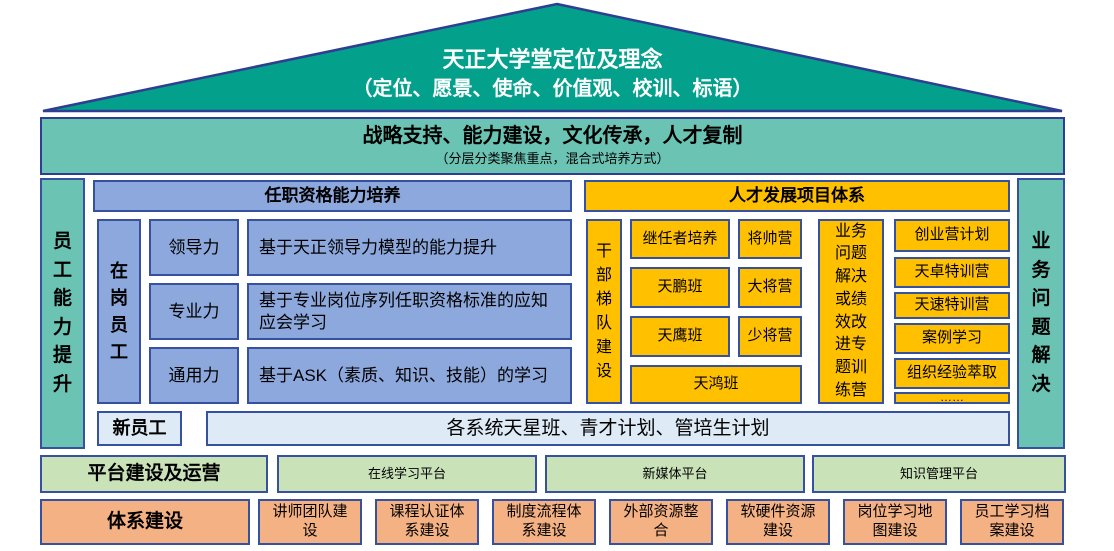 The width and height of the screenshot is (1114, 551). What do you see at coordinates (139, 428) in the screenshot?
I see `new-employee-label: 新员工` at bounding box center [139, 428].